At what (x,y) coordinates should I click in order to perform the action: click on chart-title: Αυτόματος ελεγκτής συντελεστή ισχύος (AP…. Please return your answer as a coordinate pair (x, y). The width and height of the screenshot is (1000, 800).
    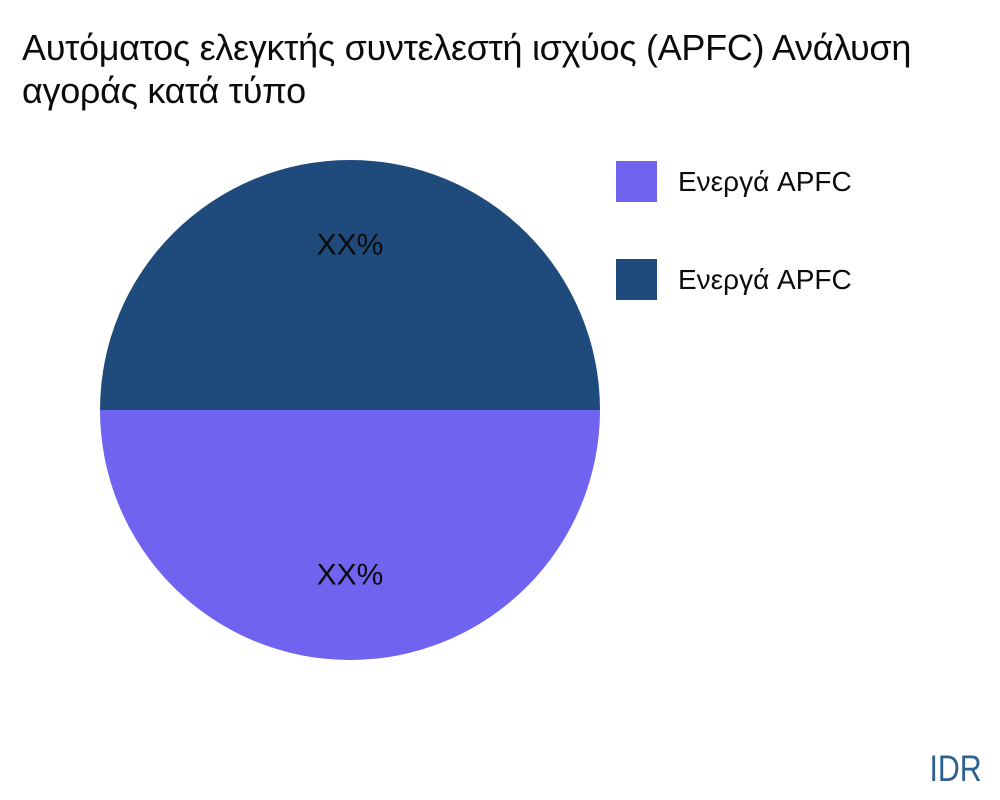
    Looking at the image, I should click on (467, 69).